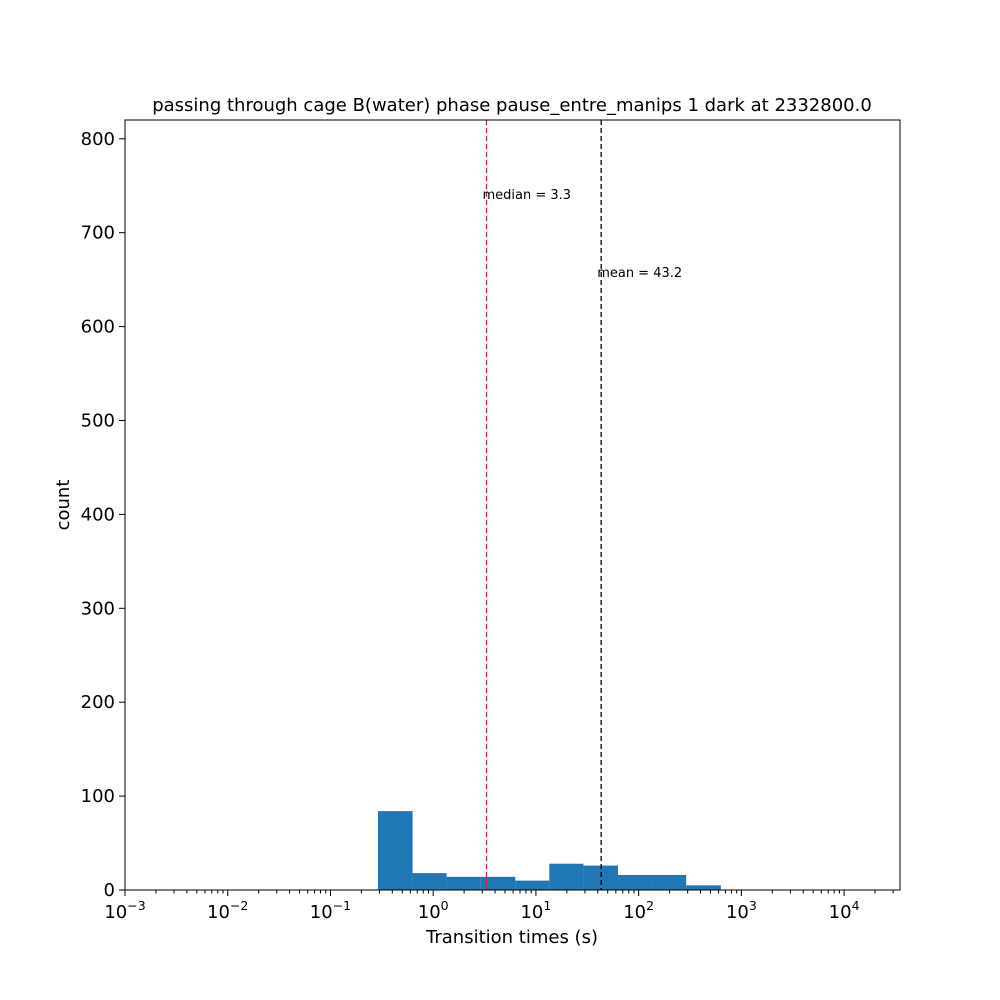  Describe the element at coordinates (433, 910) in the screenshot. I see `x-tick-label-3: 10⁰` at that location.